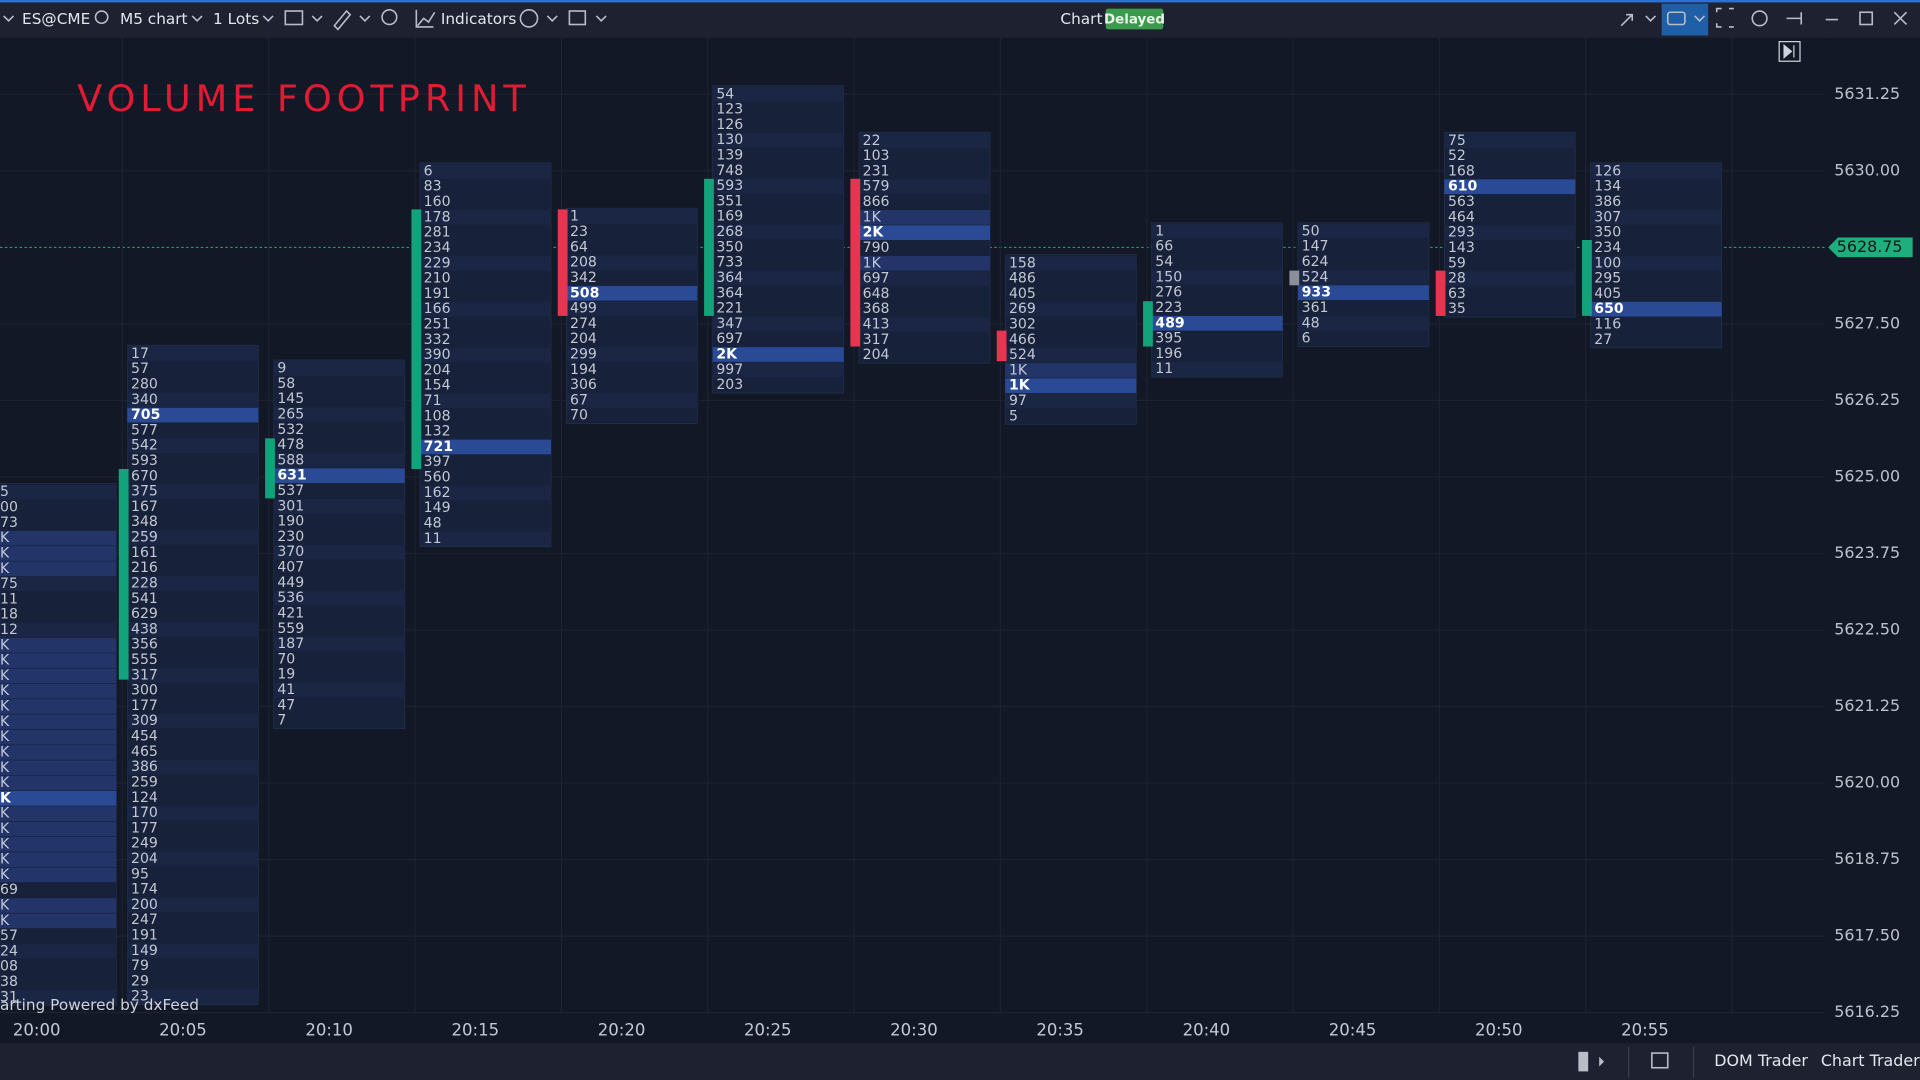 The height and width of the screenshot is (1080, 1920). Describe the element at coordinates (876, 156) in the screenshot. I see `volume: 103` at that location.